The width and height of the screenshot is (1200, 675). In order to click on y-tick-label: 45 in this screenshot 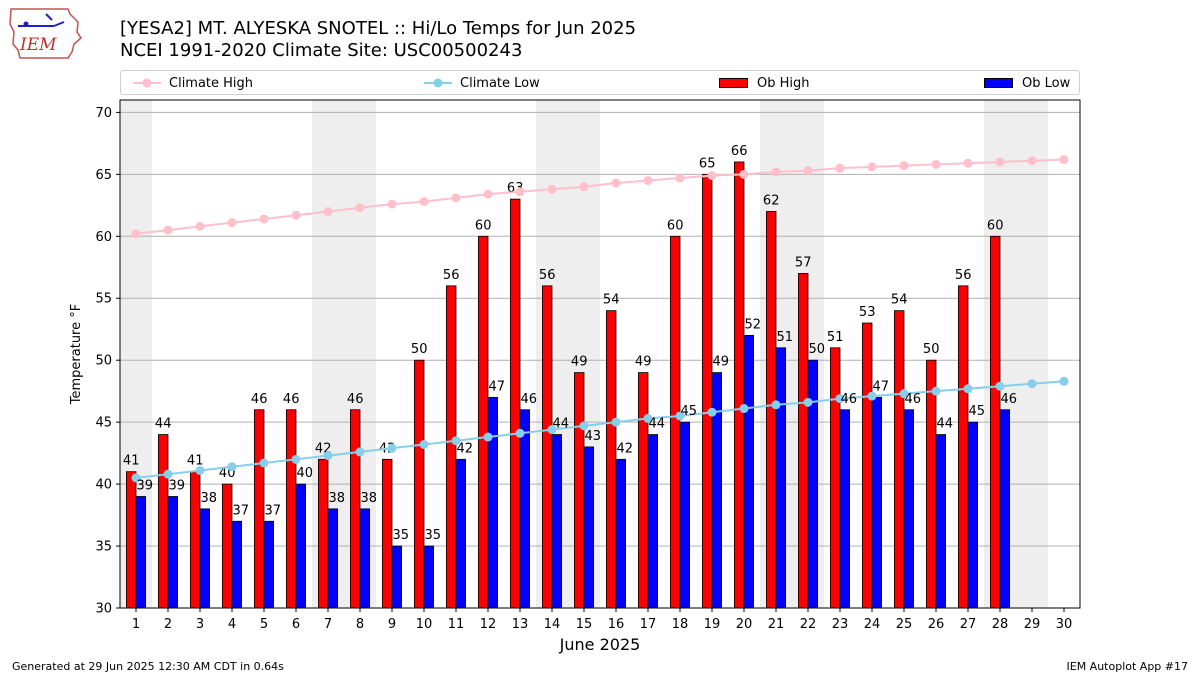, I will do `click(103, 423)`.